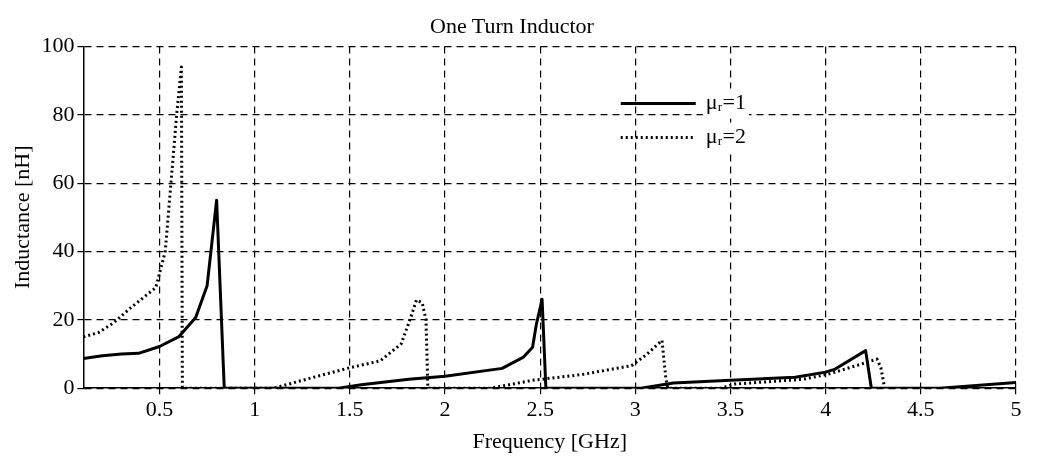  Describe the element at coordinates (921, 409) in the screenshot. I see `x-tick-label: 4.5` at that location.